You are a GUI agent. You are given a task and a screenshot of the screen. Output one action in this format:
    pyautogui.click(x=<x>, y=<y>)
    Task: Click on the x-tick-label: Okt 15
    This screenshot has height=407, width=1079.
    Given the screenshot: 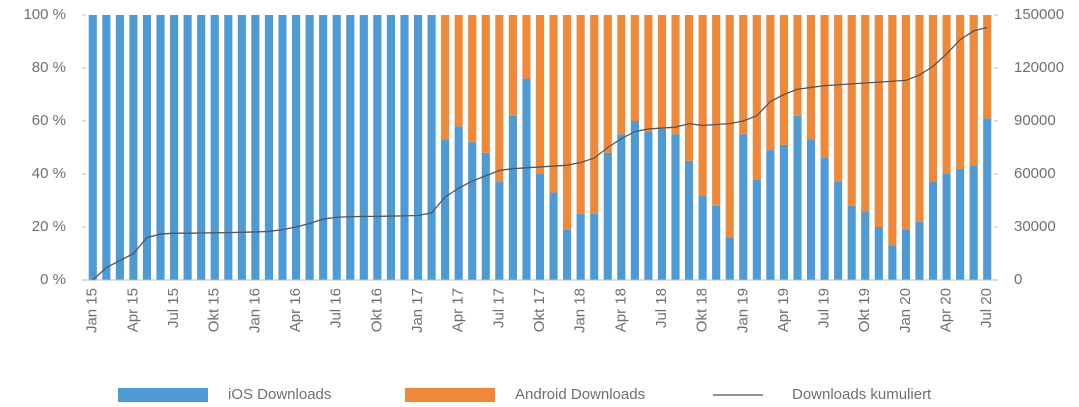 What is the action you would take?
    pyautogui.click(x=214, y=310)
    